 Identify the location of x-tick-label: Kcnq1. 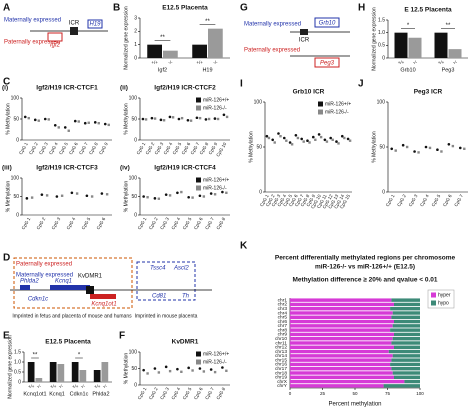
(57, 394).